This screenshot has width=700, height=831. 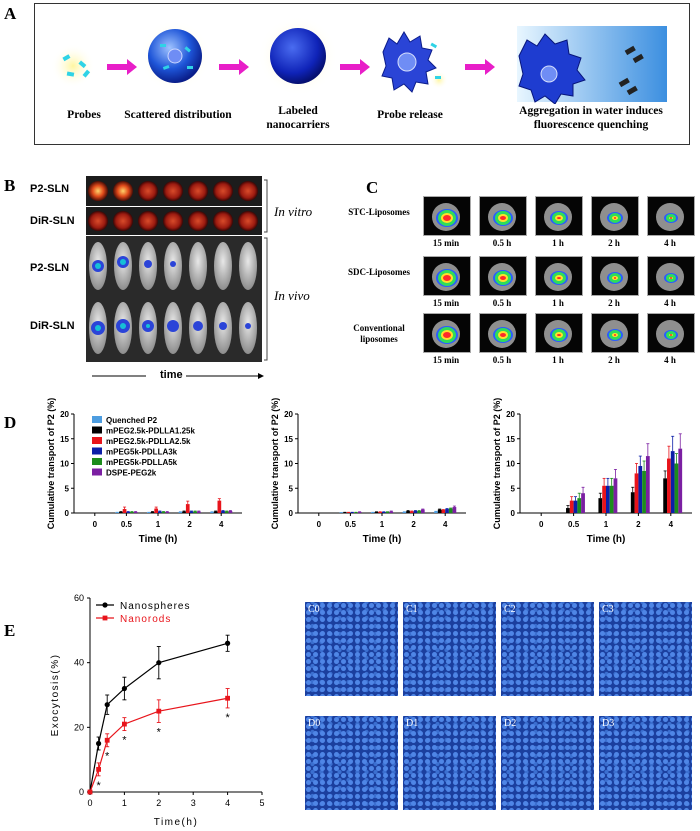 What do you see at coordinates (79, 663) in the screenshot?
I see `y-tick-label: 40` at bounding box center [79, 663].